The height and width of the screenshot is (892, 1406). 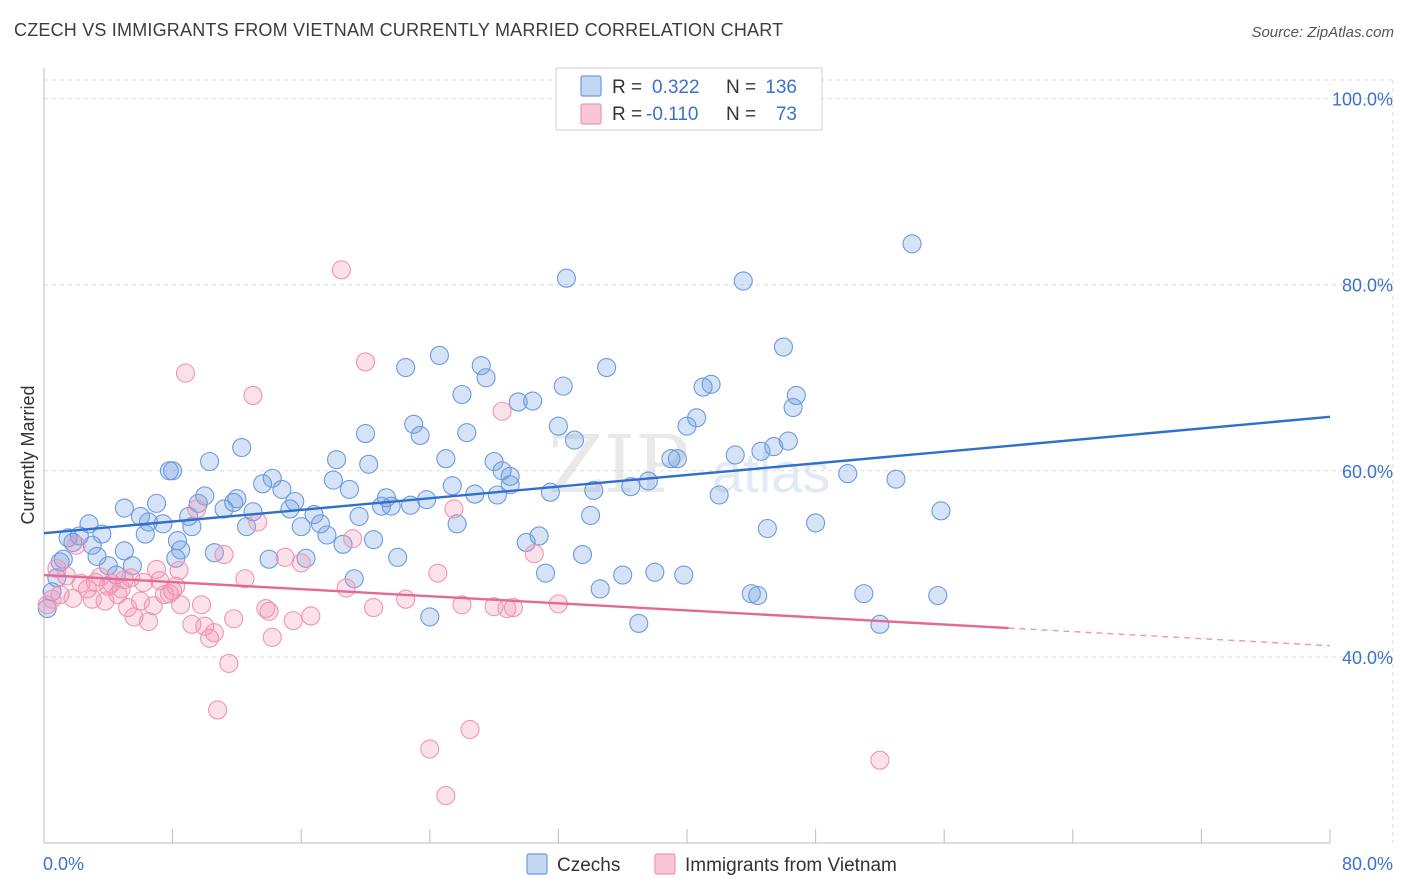 I want to click on legend-vietnam-swatch, so click(x=665, y=864).